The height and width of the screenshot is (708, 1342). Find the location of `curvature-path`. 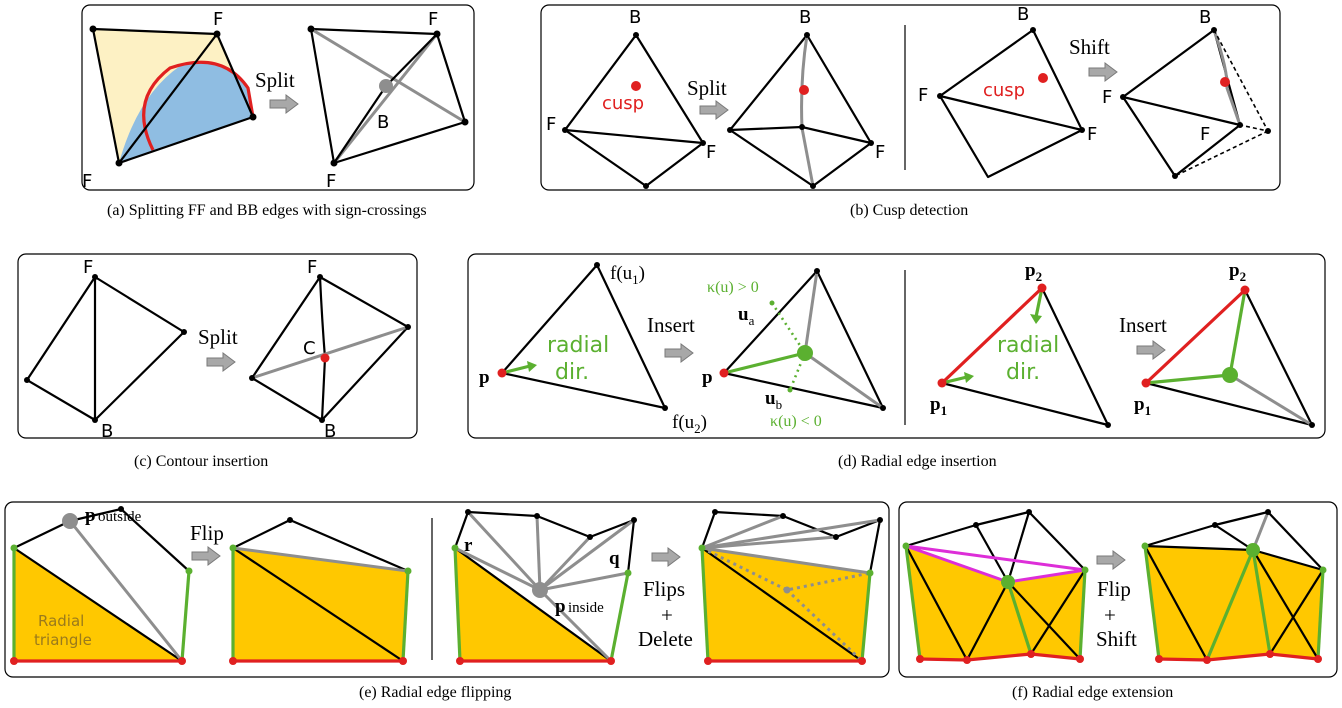

curvature-path is located at coordinates (788, 346).